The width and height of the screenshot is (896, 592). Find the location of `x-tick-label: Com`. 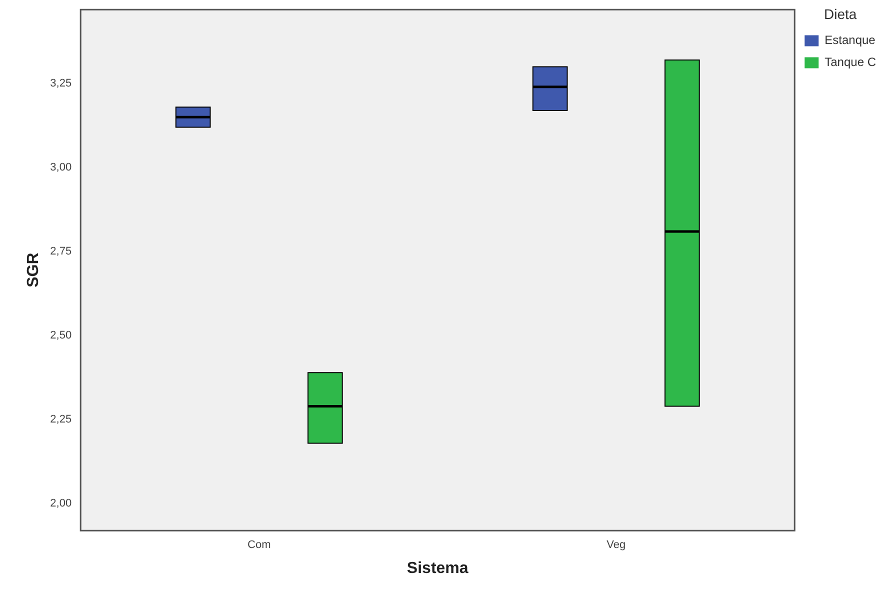

x-tick-label: Com is located at coordinates (259, 545).